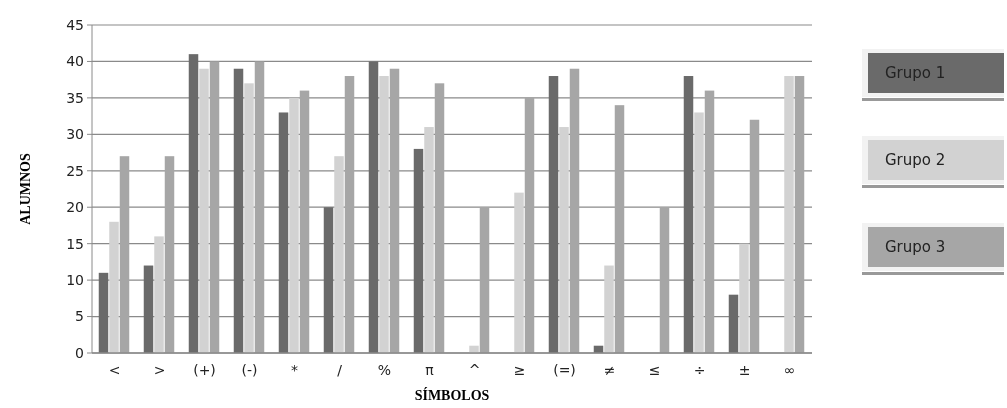 The width and height of the screenshot is (1007, 408). What do you see at coordinates (75, 280) in the screenshot?
I see `y-tick-label: 10` at bounding box center [75, 280].